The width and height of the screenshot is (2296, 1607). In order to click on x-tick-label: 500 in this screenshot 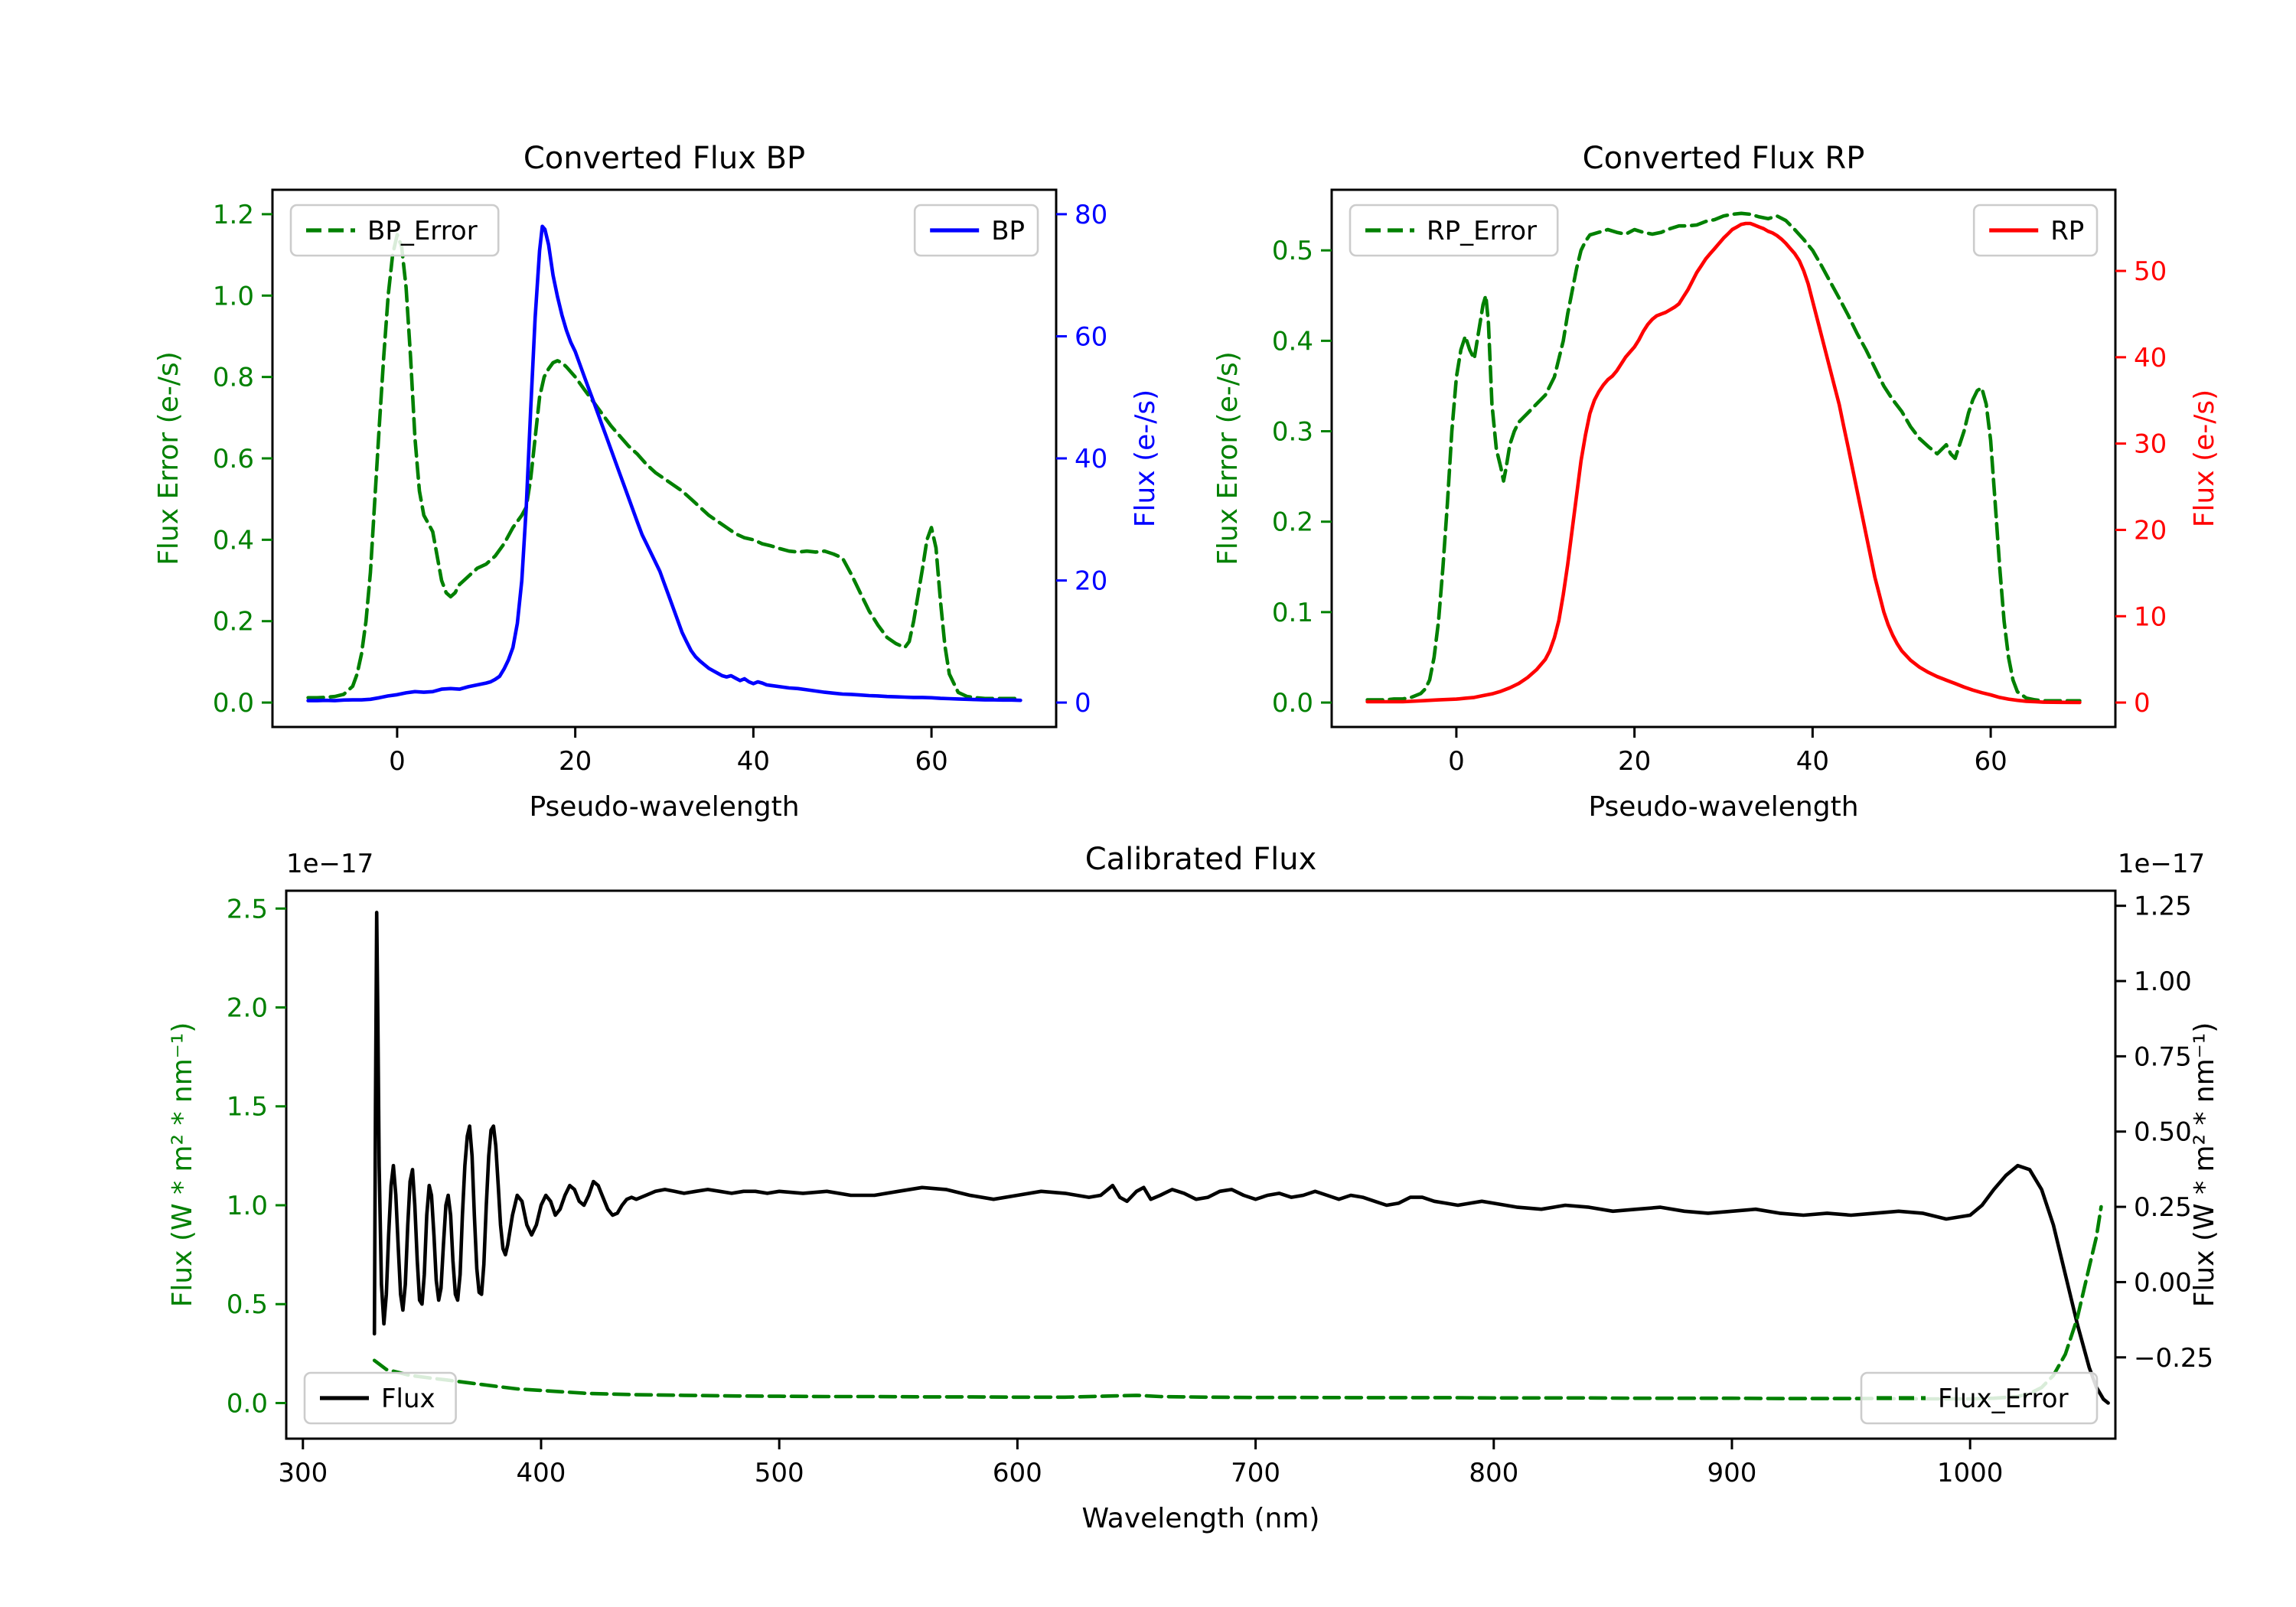, I will do `click(779, 1473)`.